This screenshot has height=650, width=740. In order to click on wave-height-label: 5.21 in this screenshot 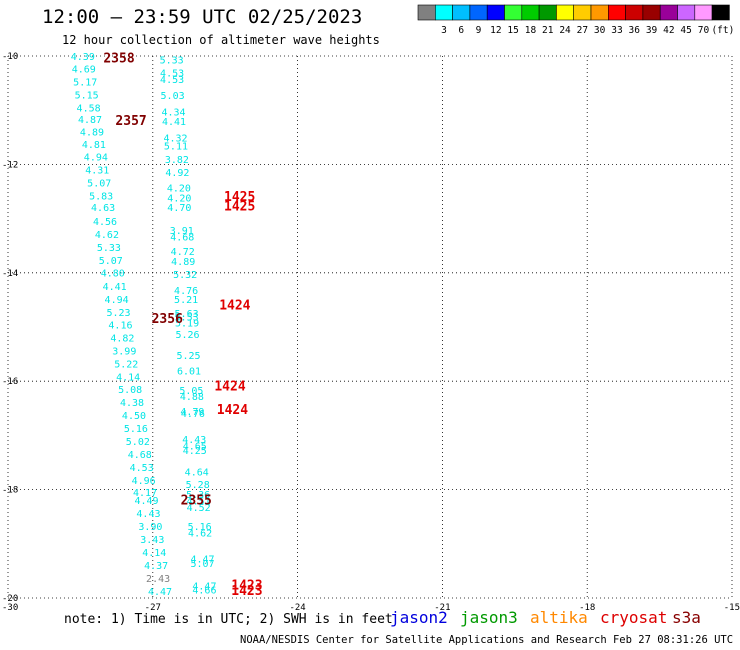, I will do `click(186, 300)`.